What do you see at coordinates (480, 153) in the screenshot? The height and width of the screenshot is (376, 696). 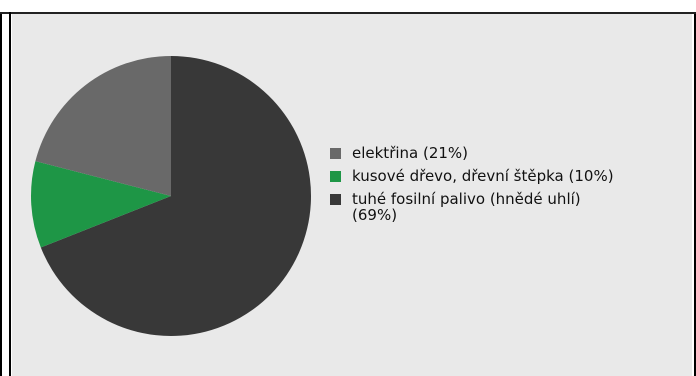 I see `legend-item: elektřina (21%)` at bounding box center [480, 153].